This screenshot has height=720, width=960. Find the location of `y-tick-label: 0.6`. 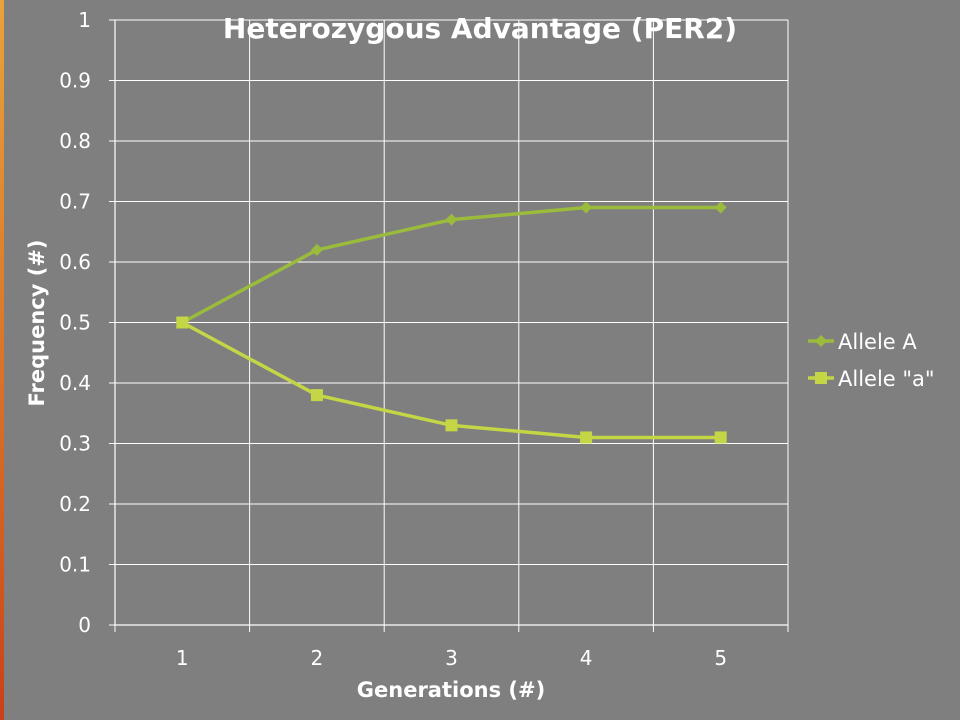

y-tick-label: 0.6 is located at coordinates (75, 262).